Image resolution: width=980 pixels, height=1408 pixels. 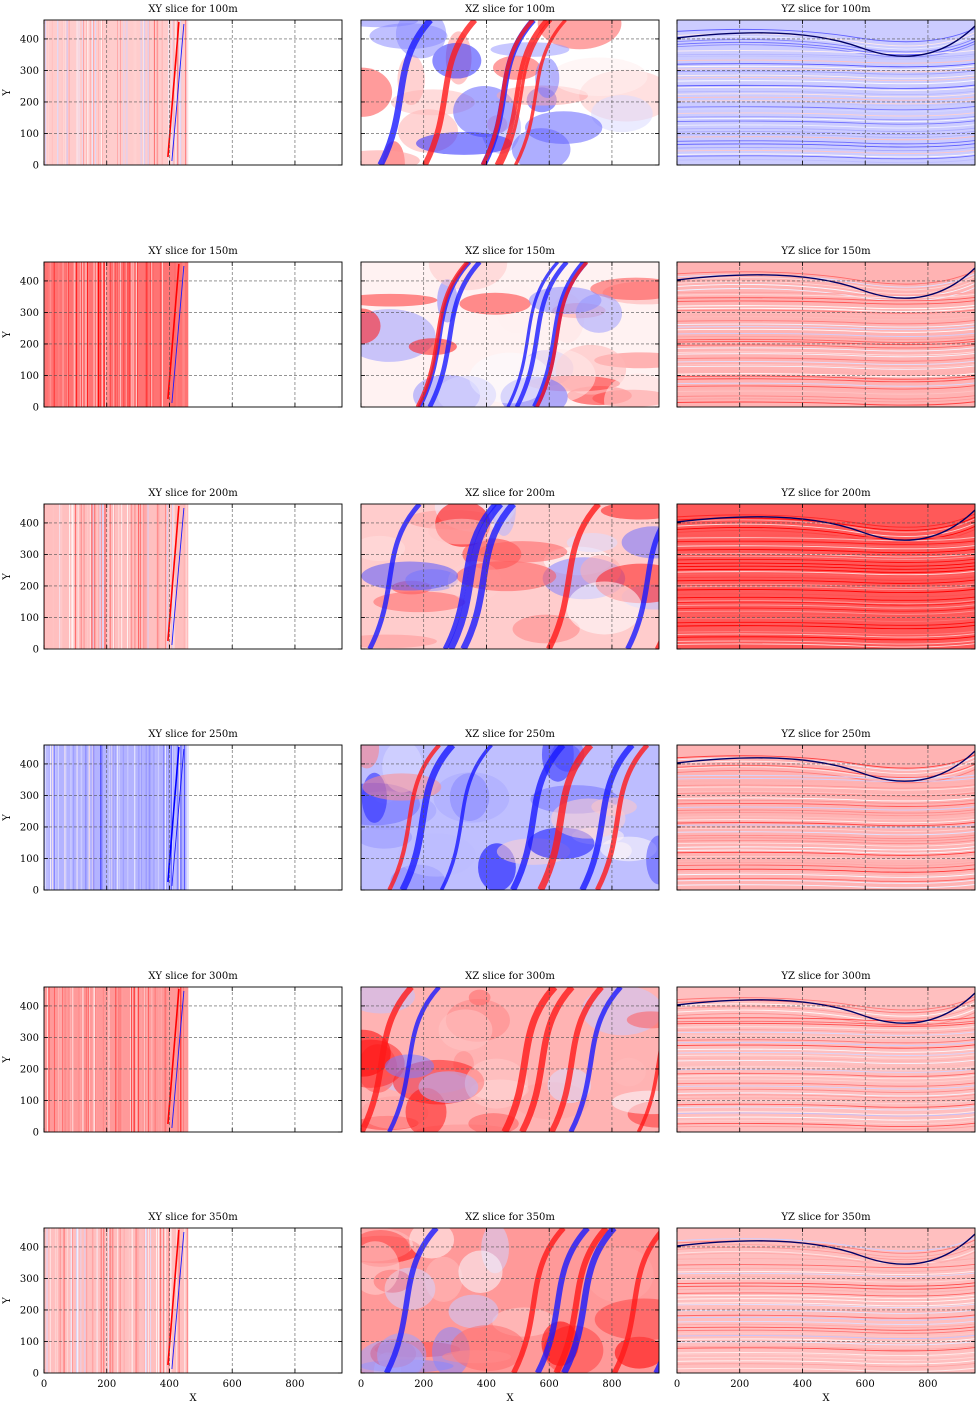 I want to click on x-axis-label: X, so click(x=510, y=1398).